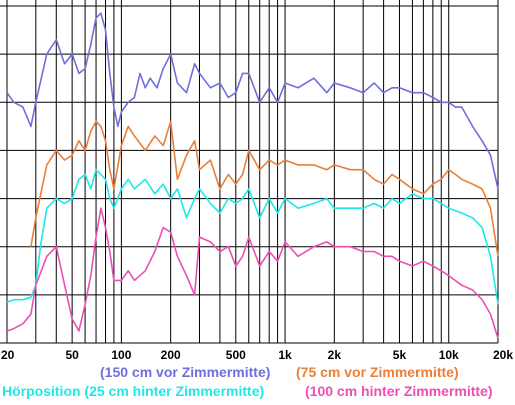 This screenshot has height=405, width=515. Describe the element at coordinates (335, 355) in the screenshot. I see `x-tick-label: 2k` at that location.